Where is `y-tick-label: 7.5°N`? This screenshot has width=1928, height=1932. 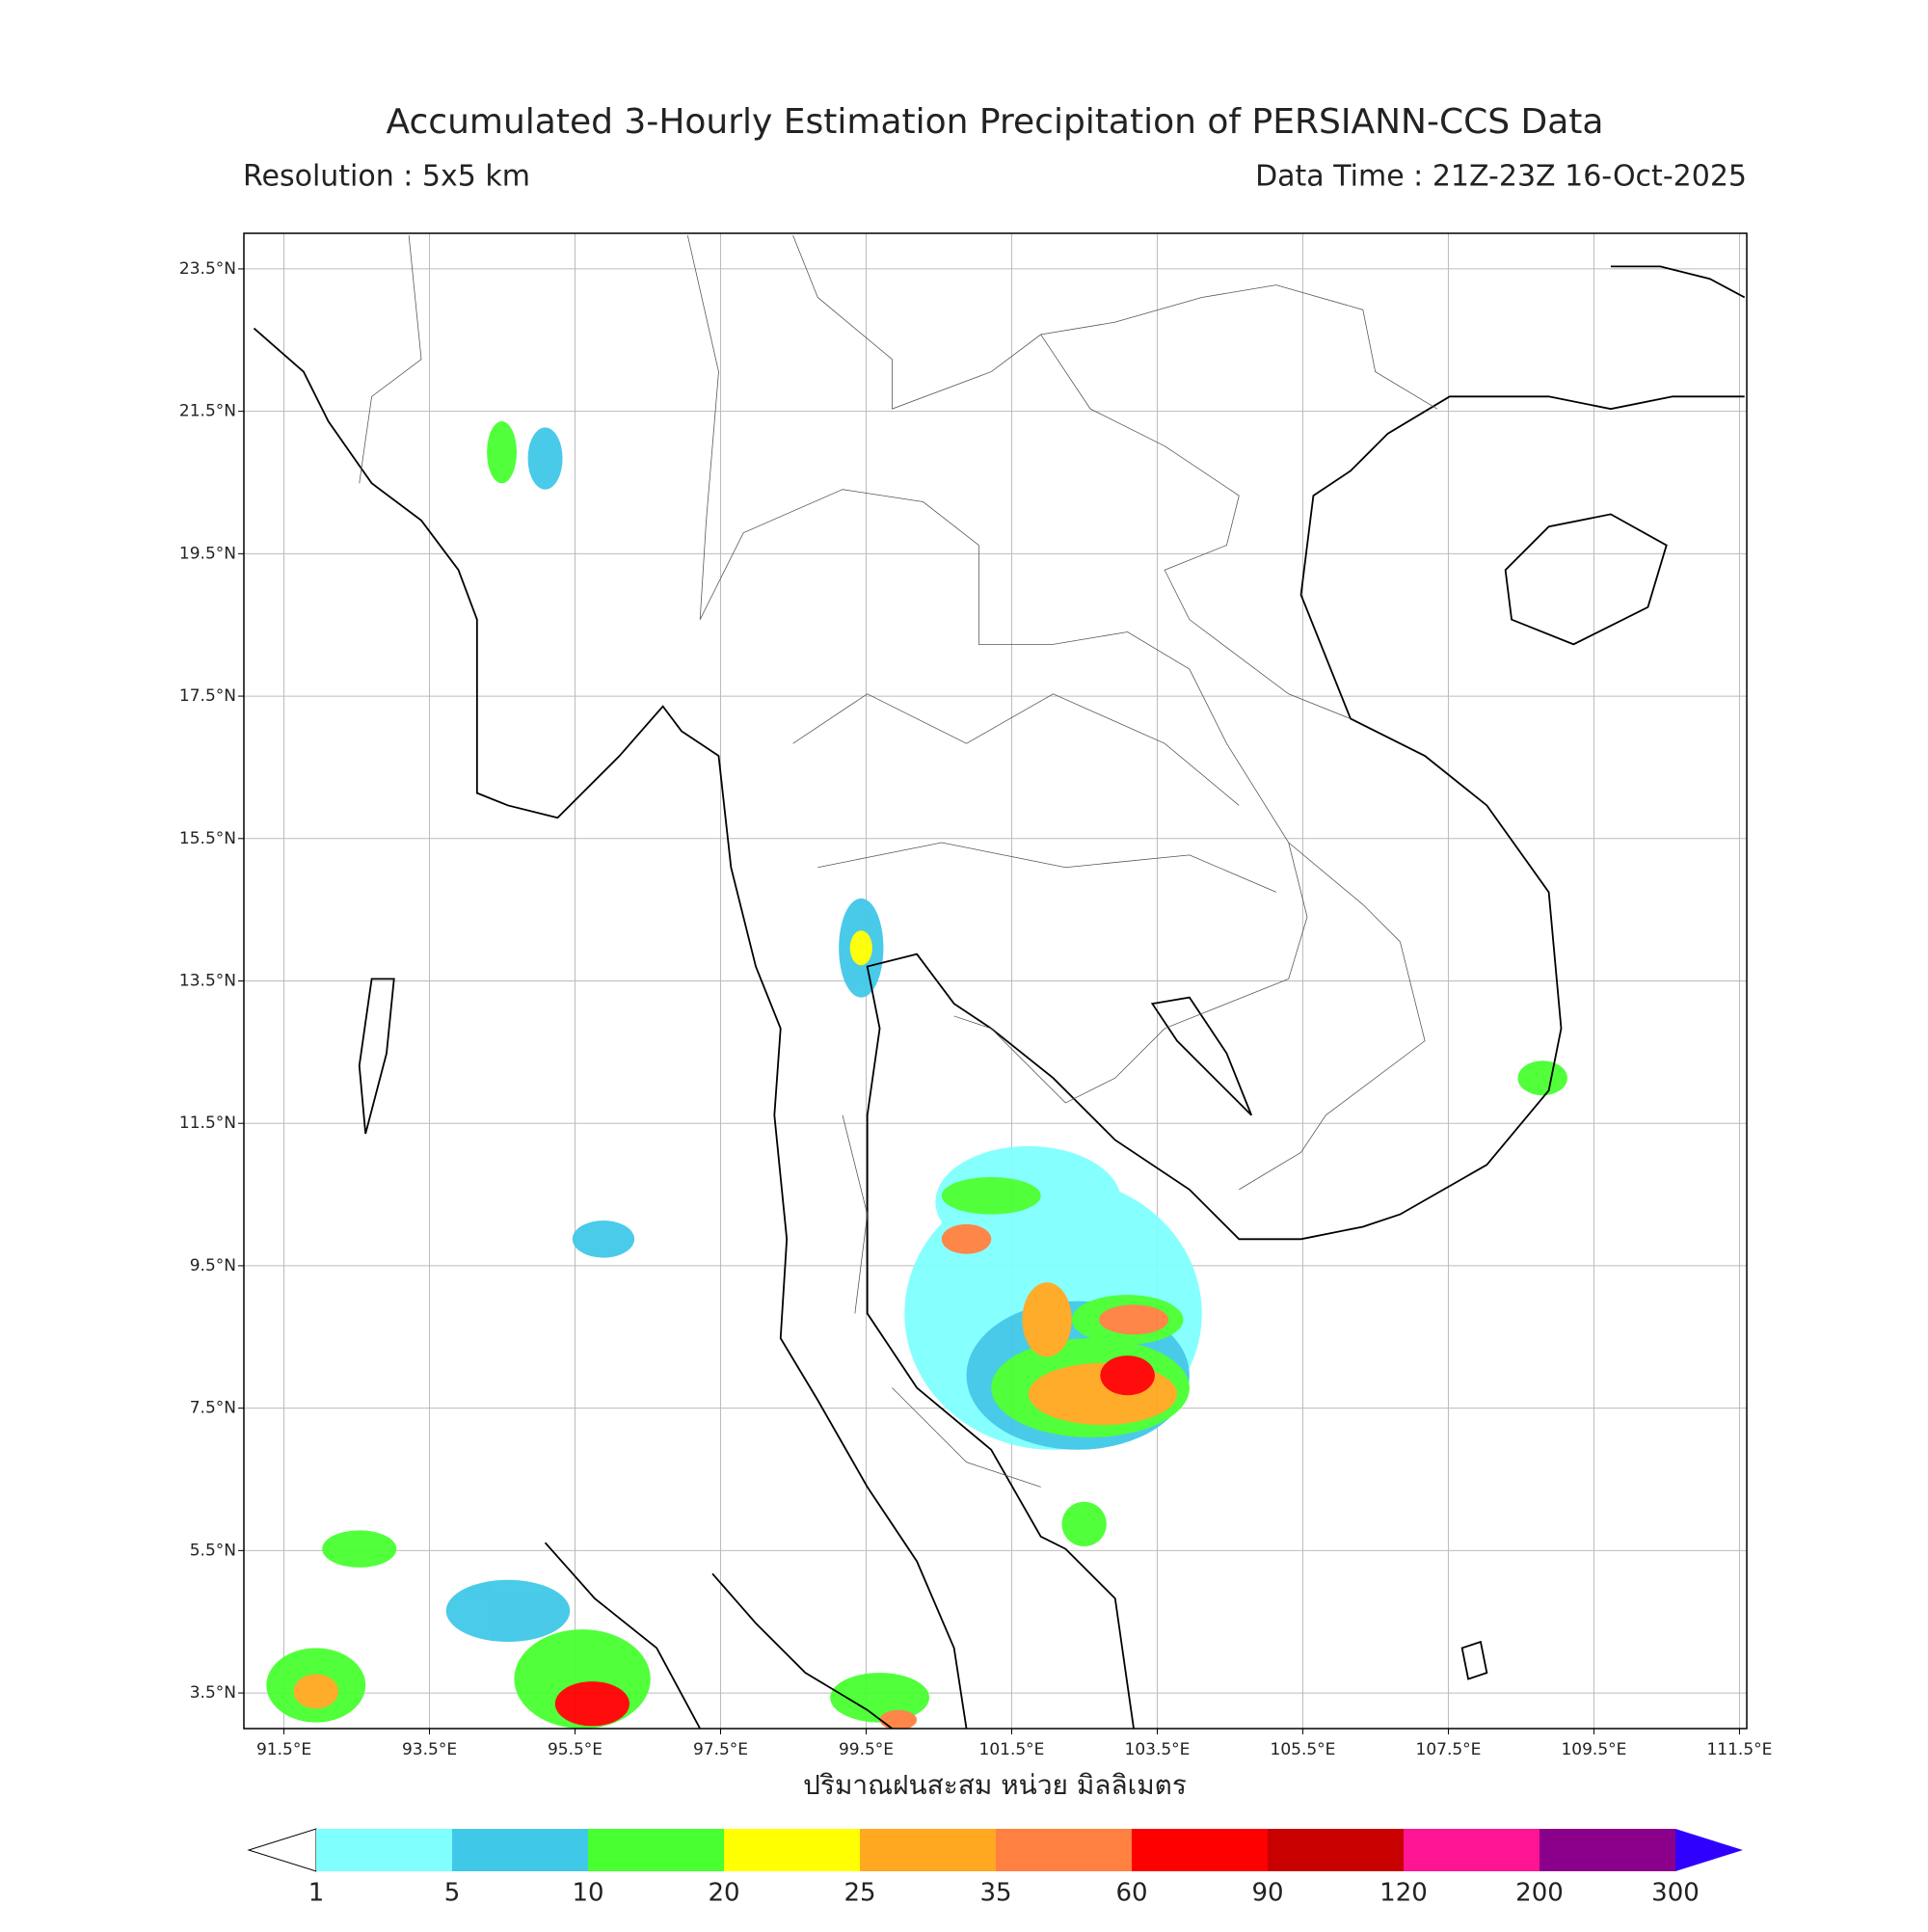
y-tick-label: 7.5°N is located at coordinates (213, 1409).